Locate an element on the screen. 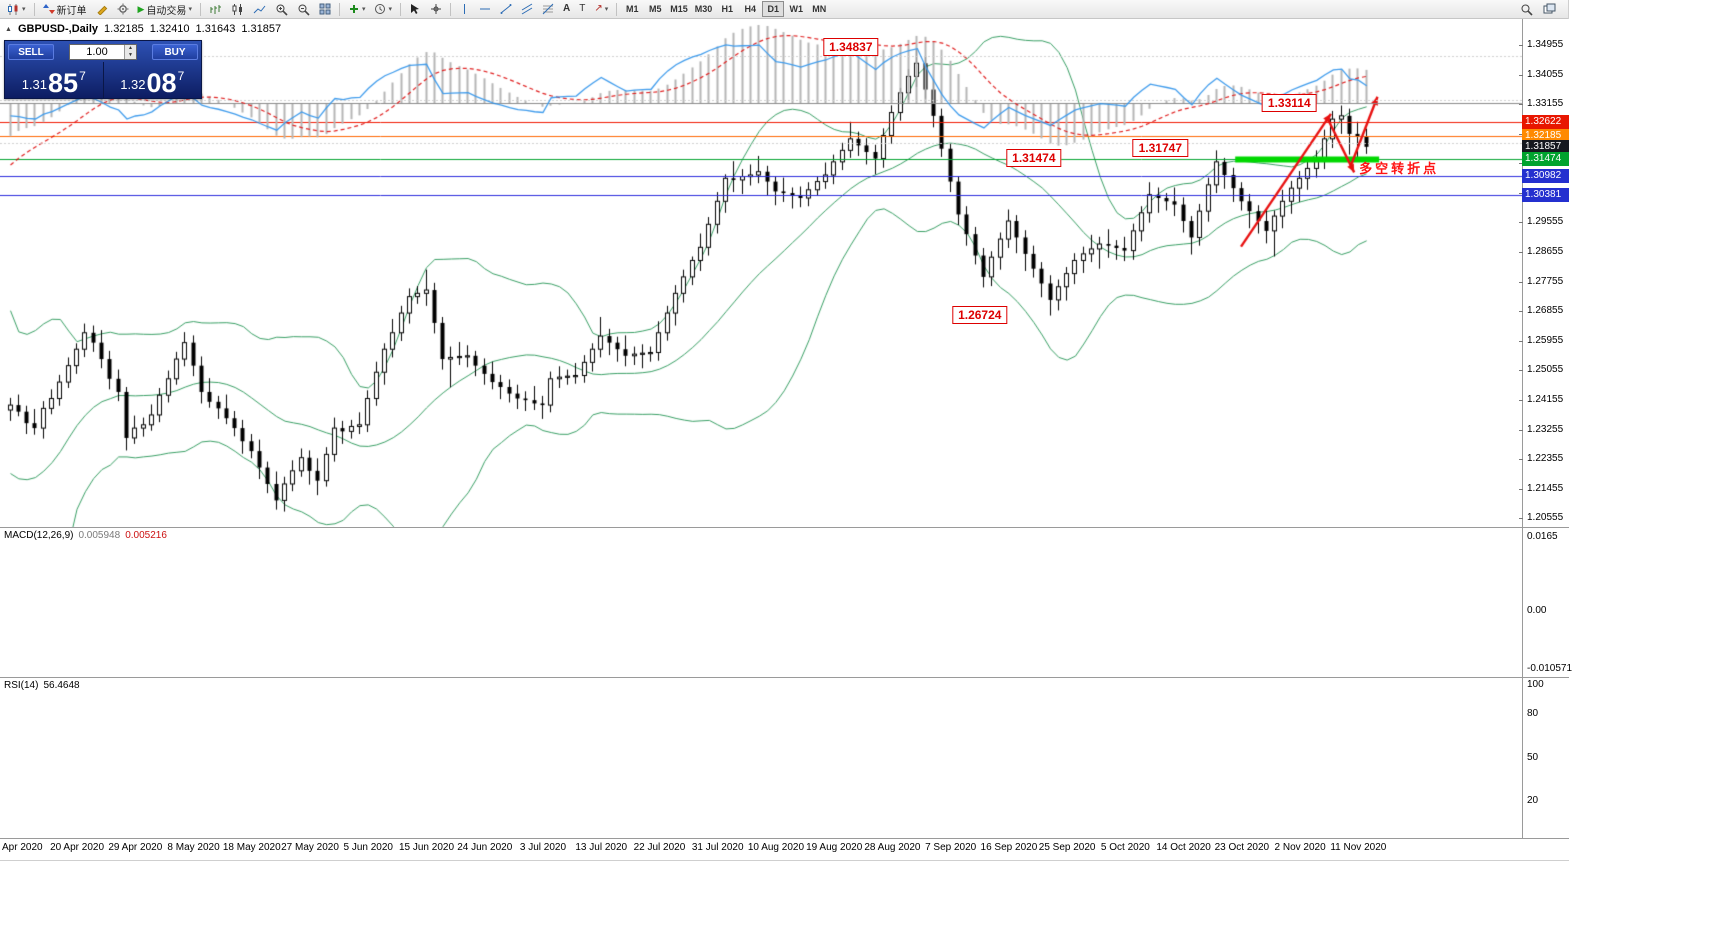 This screenshot has width=1733, height=940. sell-chip: SELL is located at coordinates (31, 51).